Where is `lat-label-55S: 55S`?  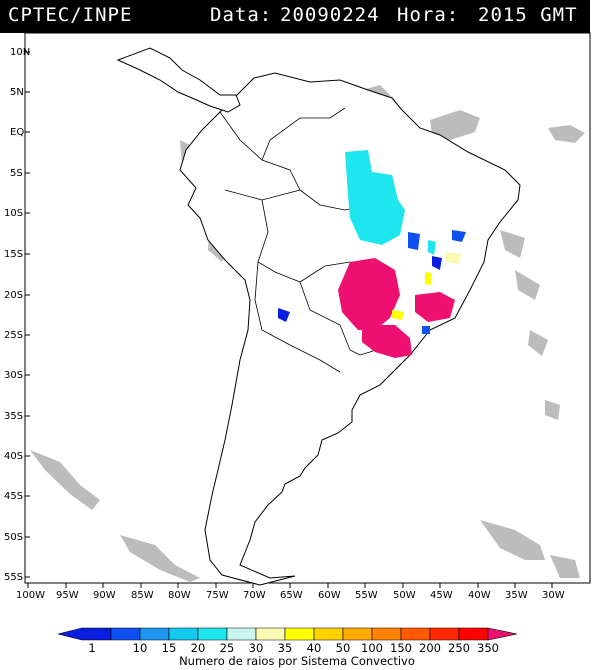
lat-label-55S: 55S is located at coordinates (13, 577).